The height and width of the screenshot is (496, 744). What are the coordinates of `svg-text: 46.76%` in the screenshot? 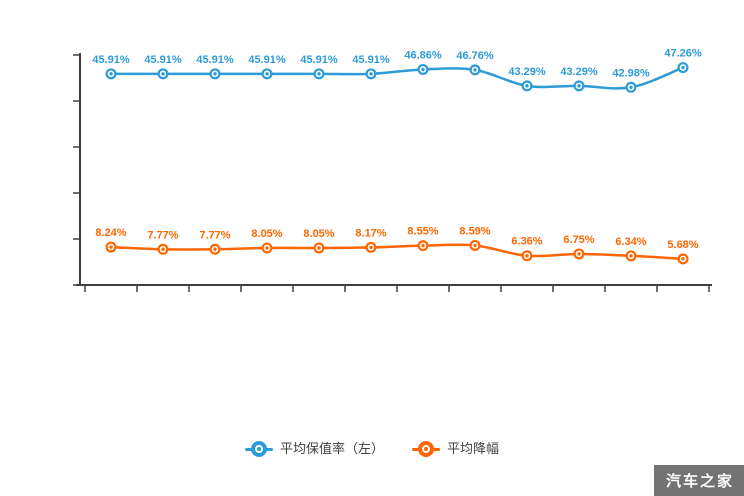 It's located at (475, 56).